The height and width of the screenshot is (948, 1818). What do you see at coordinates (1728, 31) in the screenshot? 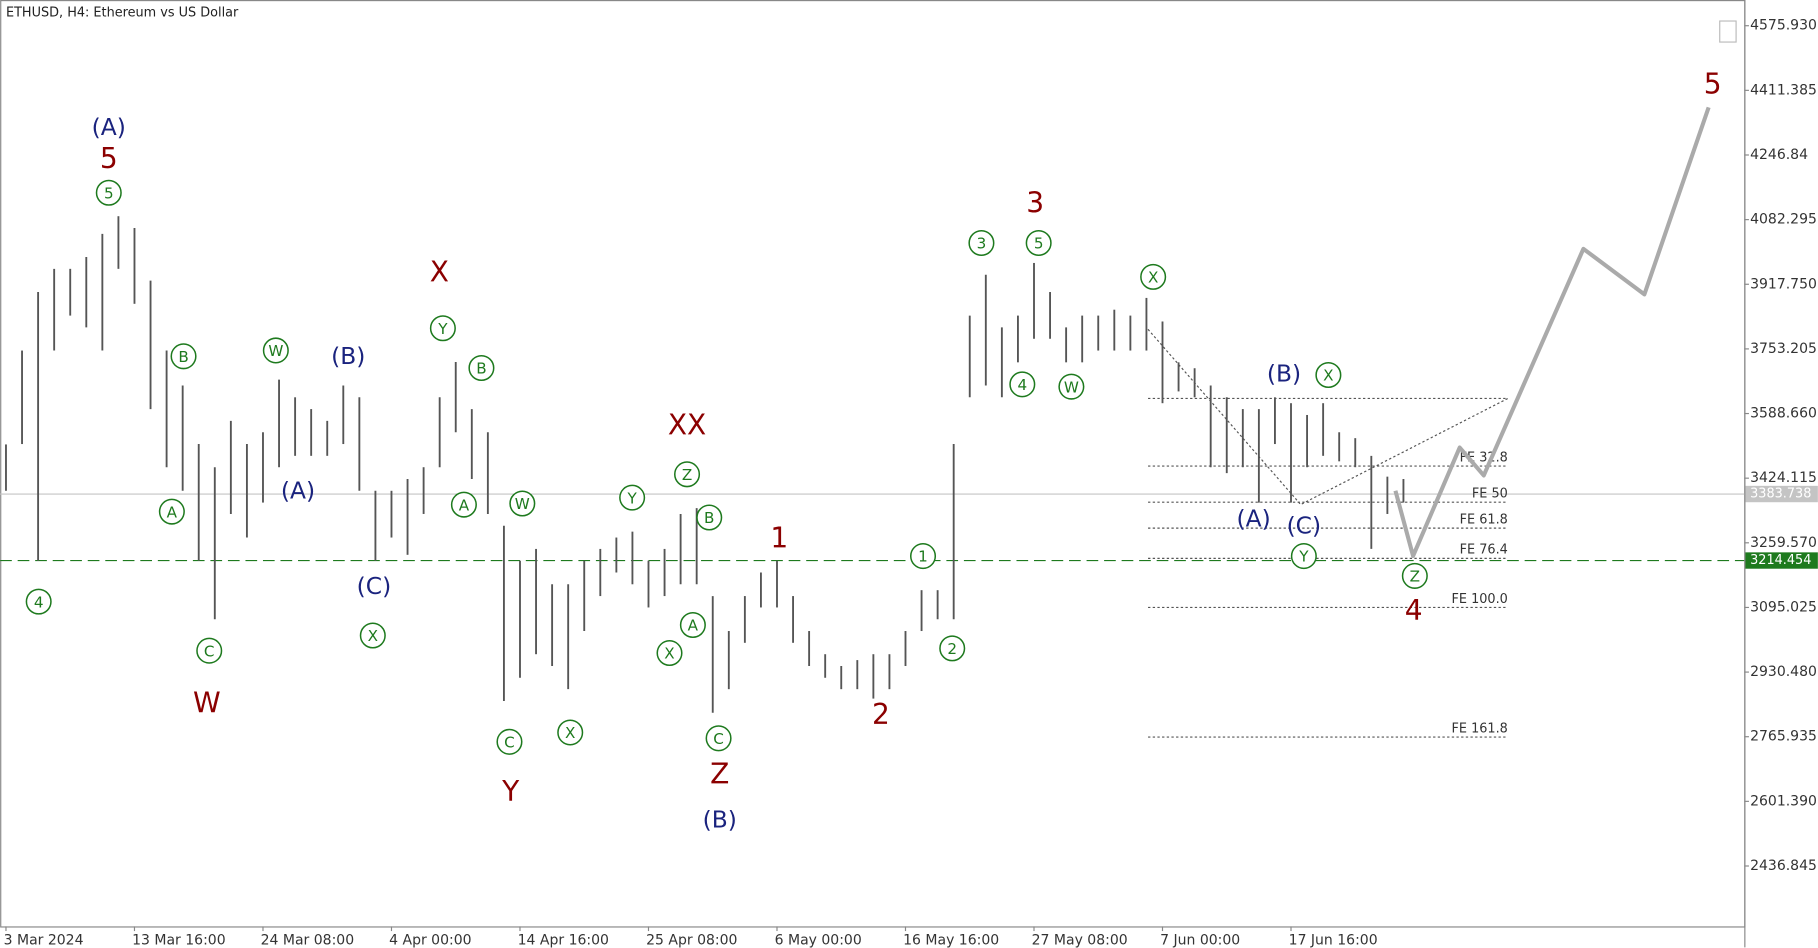
I see `toolbar-button` at bounding box center [1728, 31].